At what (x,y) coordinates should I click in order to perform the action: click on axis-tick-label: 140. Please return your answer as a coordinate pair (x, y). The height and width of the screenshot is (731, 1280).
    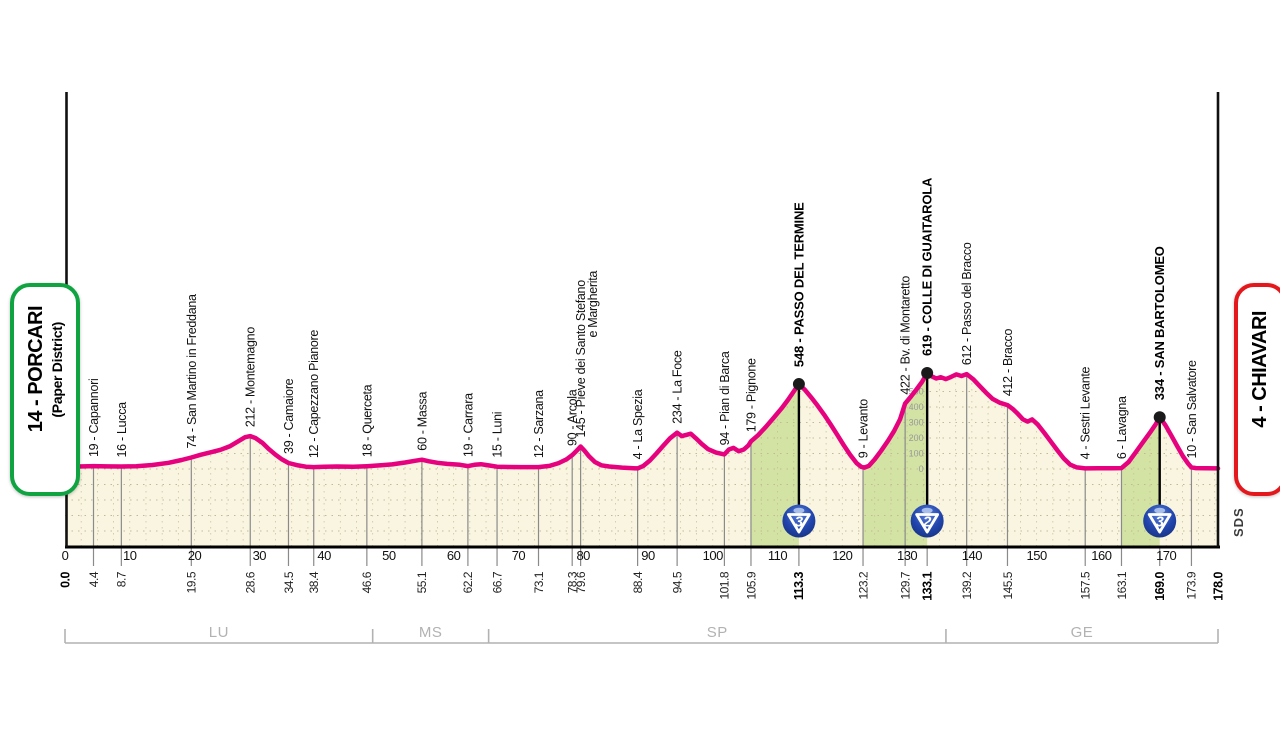
    Looking at the image, I should click on (972, 555).